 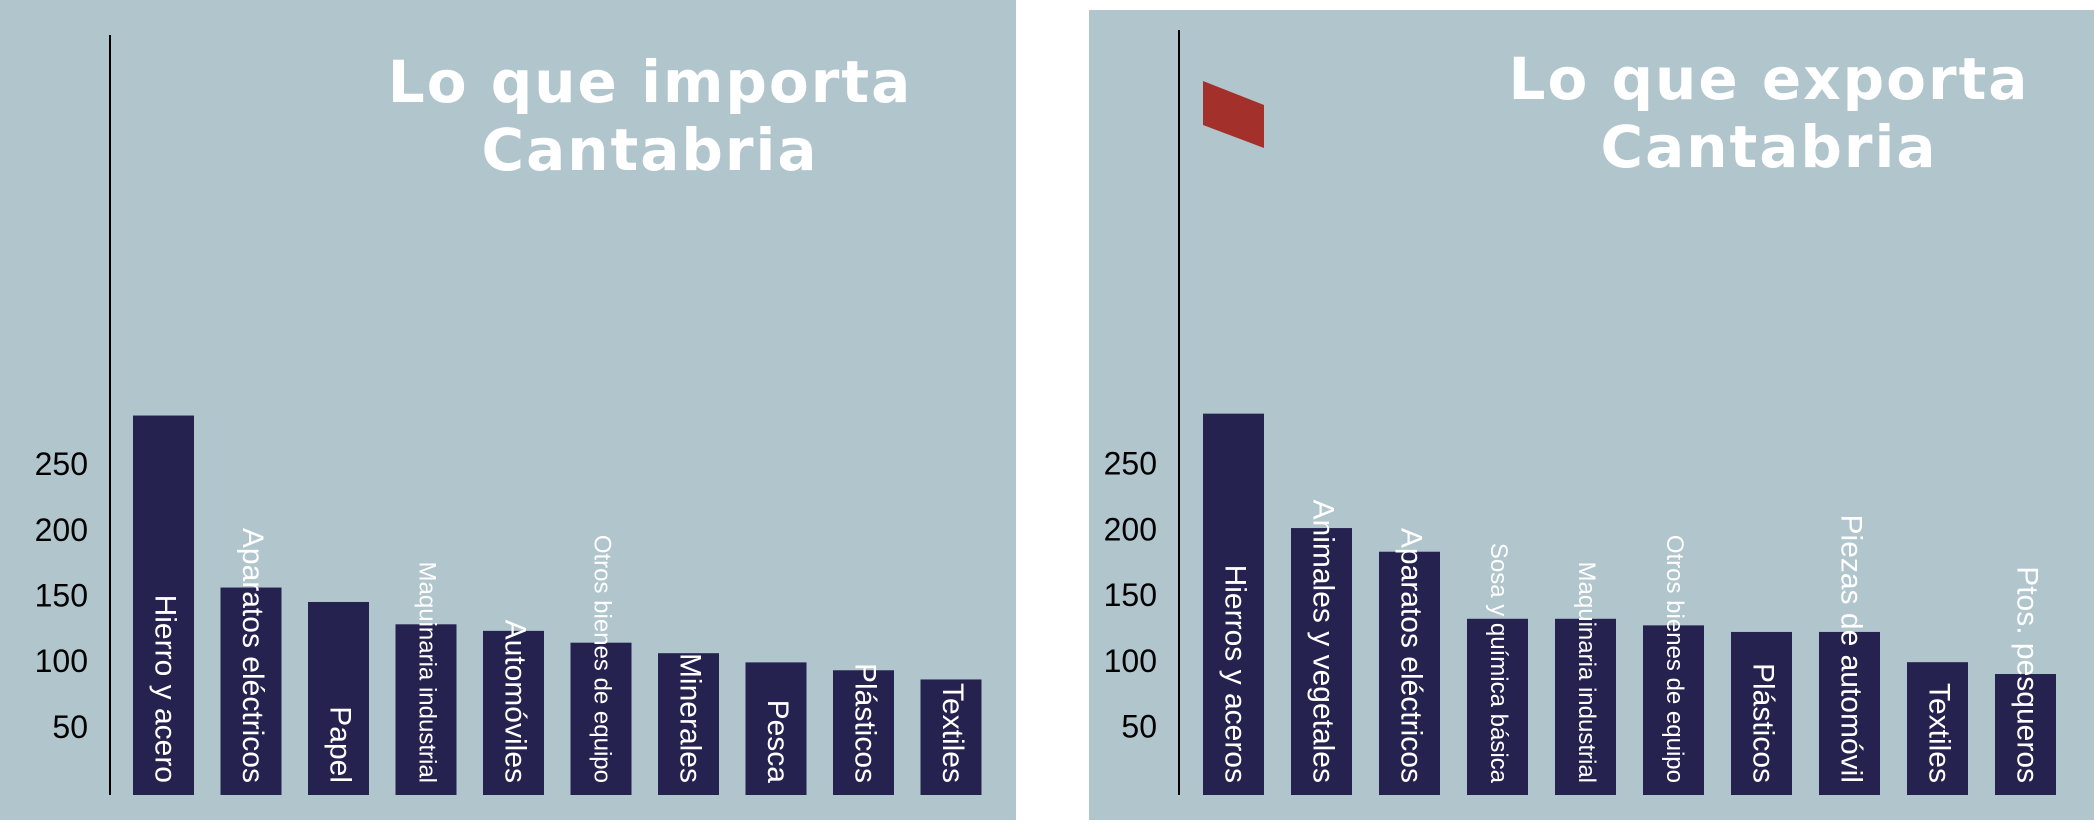 What do you see at coordinates (1233, 114) in the screenshot?
I see `export-bar-highlight-band` at bounding box center [1233, 114].